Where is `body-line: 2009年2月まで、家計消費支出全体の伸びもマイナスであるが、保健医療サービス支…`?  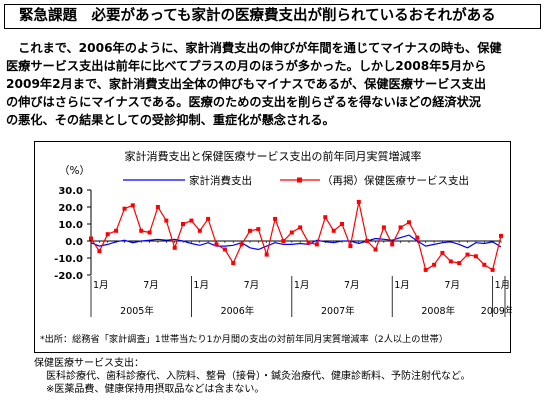 body-line: 2009年2月まで、家計消費支出全体の伸びもマイナスであるが、保健医療サービス支… is located at coordinates (246, 84).